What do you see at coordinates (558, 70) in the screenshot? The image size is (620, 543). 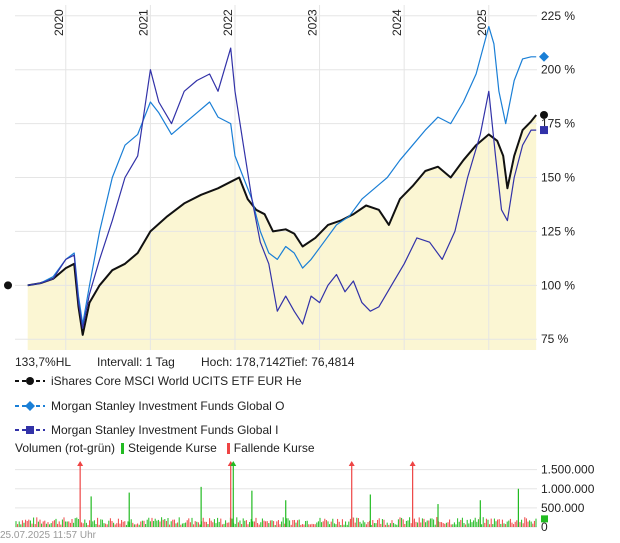 I see `y-tick-label: 200 %` at bounding box center [558, 70].